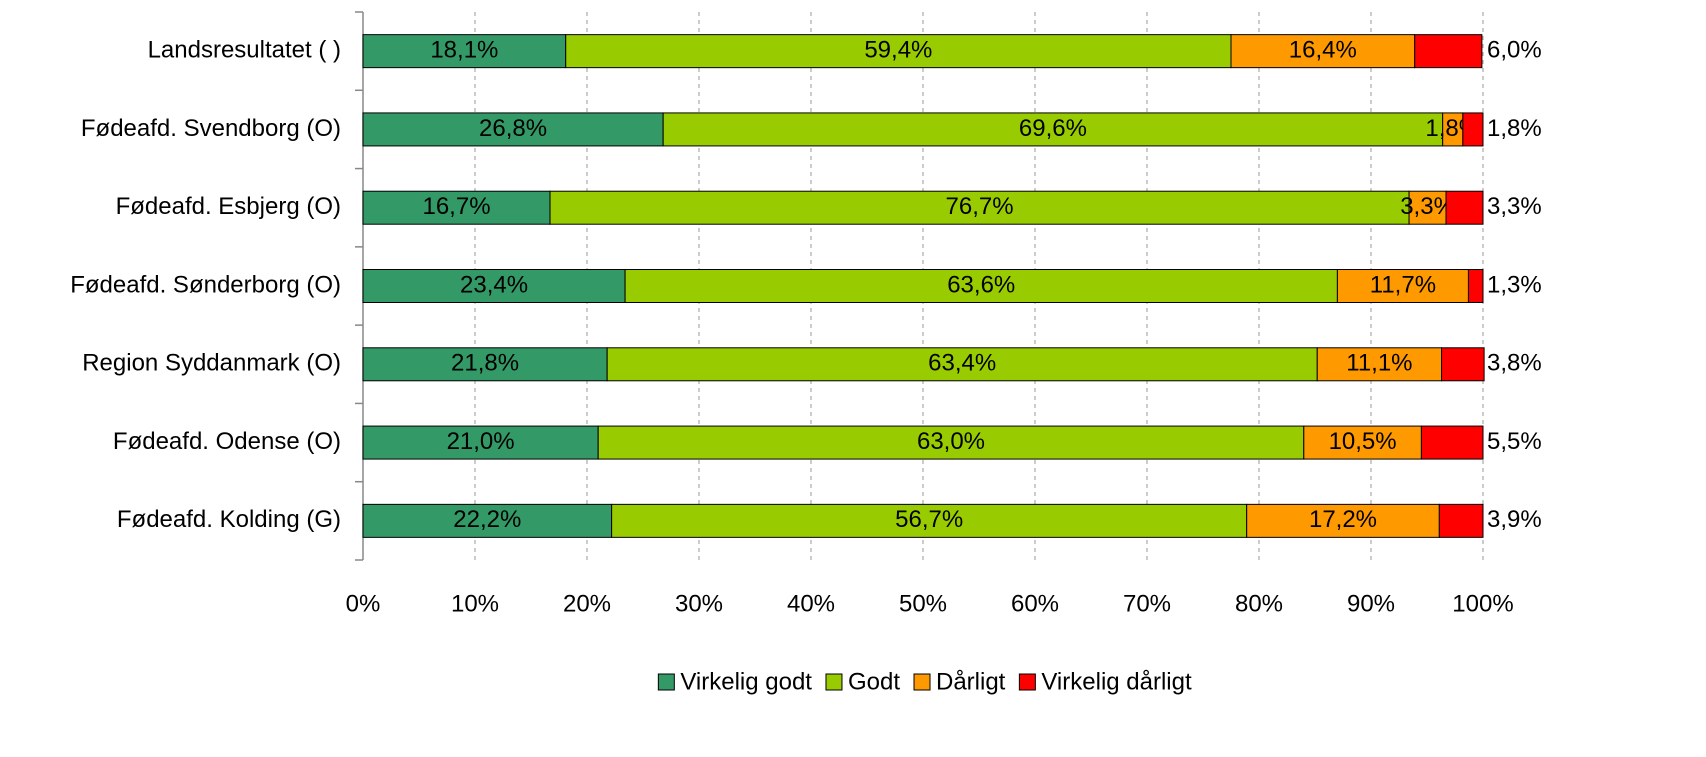 The width and height of the screenshot is (1706, 757). What do you see at coordinates (811, 603) in the screenshot?
I see `x-tick-label: 40%` at bounding box center [811, 603].